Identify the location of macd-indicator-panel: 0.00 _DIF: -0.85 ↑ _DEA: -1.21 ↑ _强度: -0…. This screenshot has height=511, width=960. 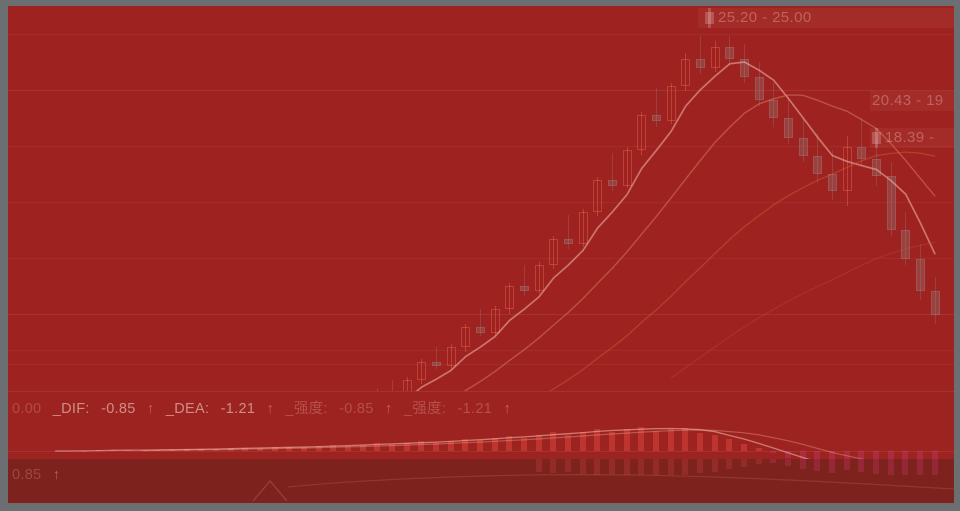
(481, 425).